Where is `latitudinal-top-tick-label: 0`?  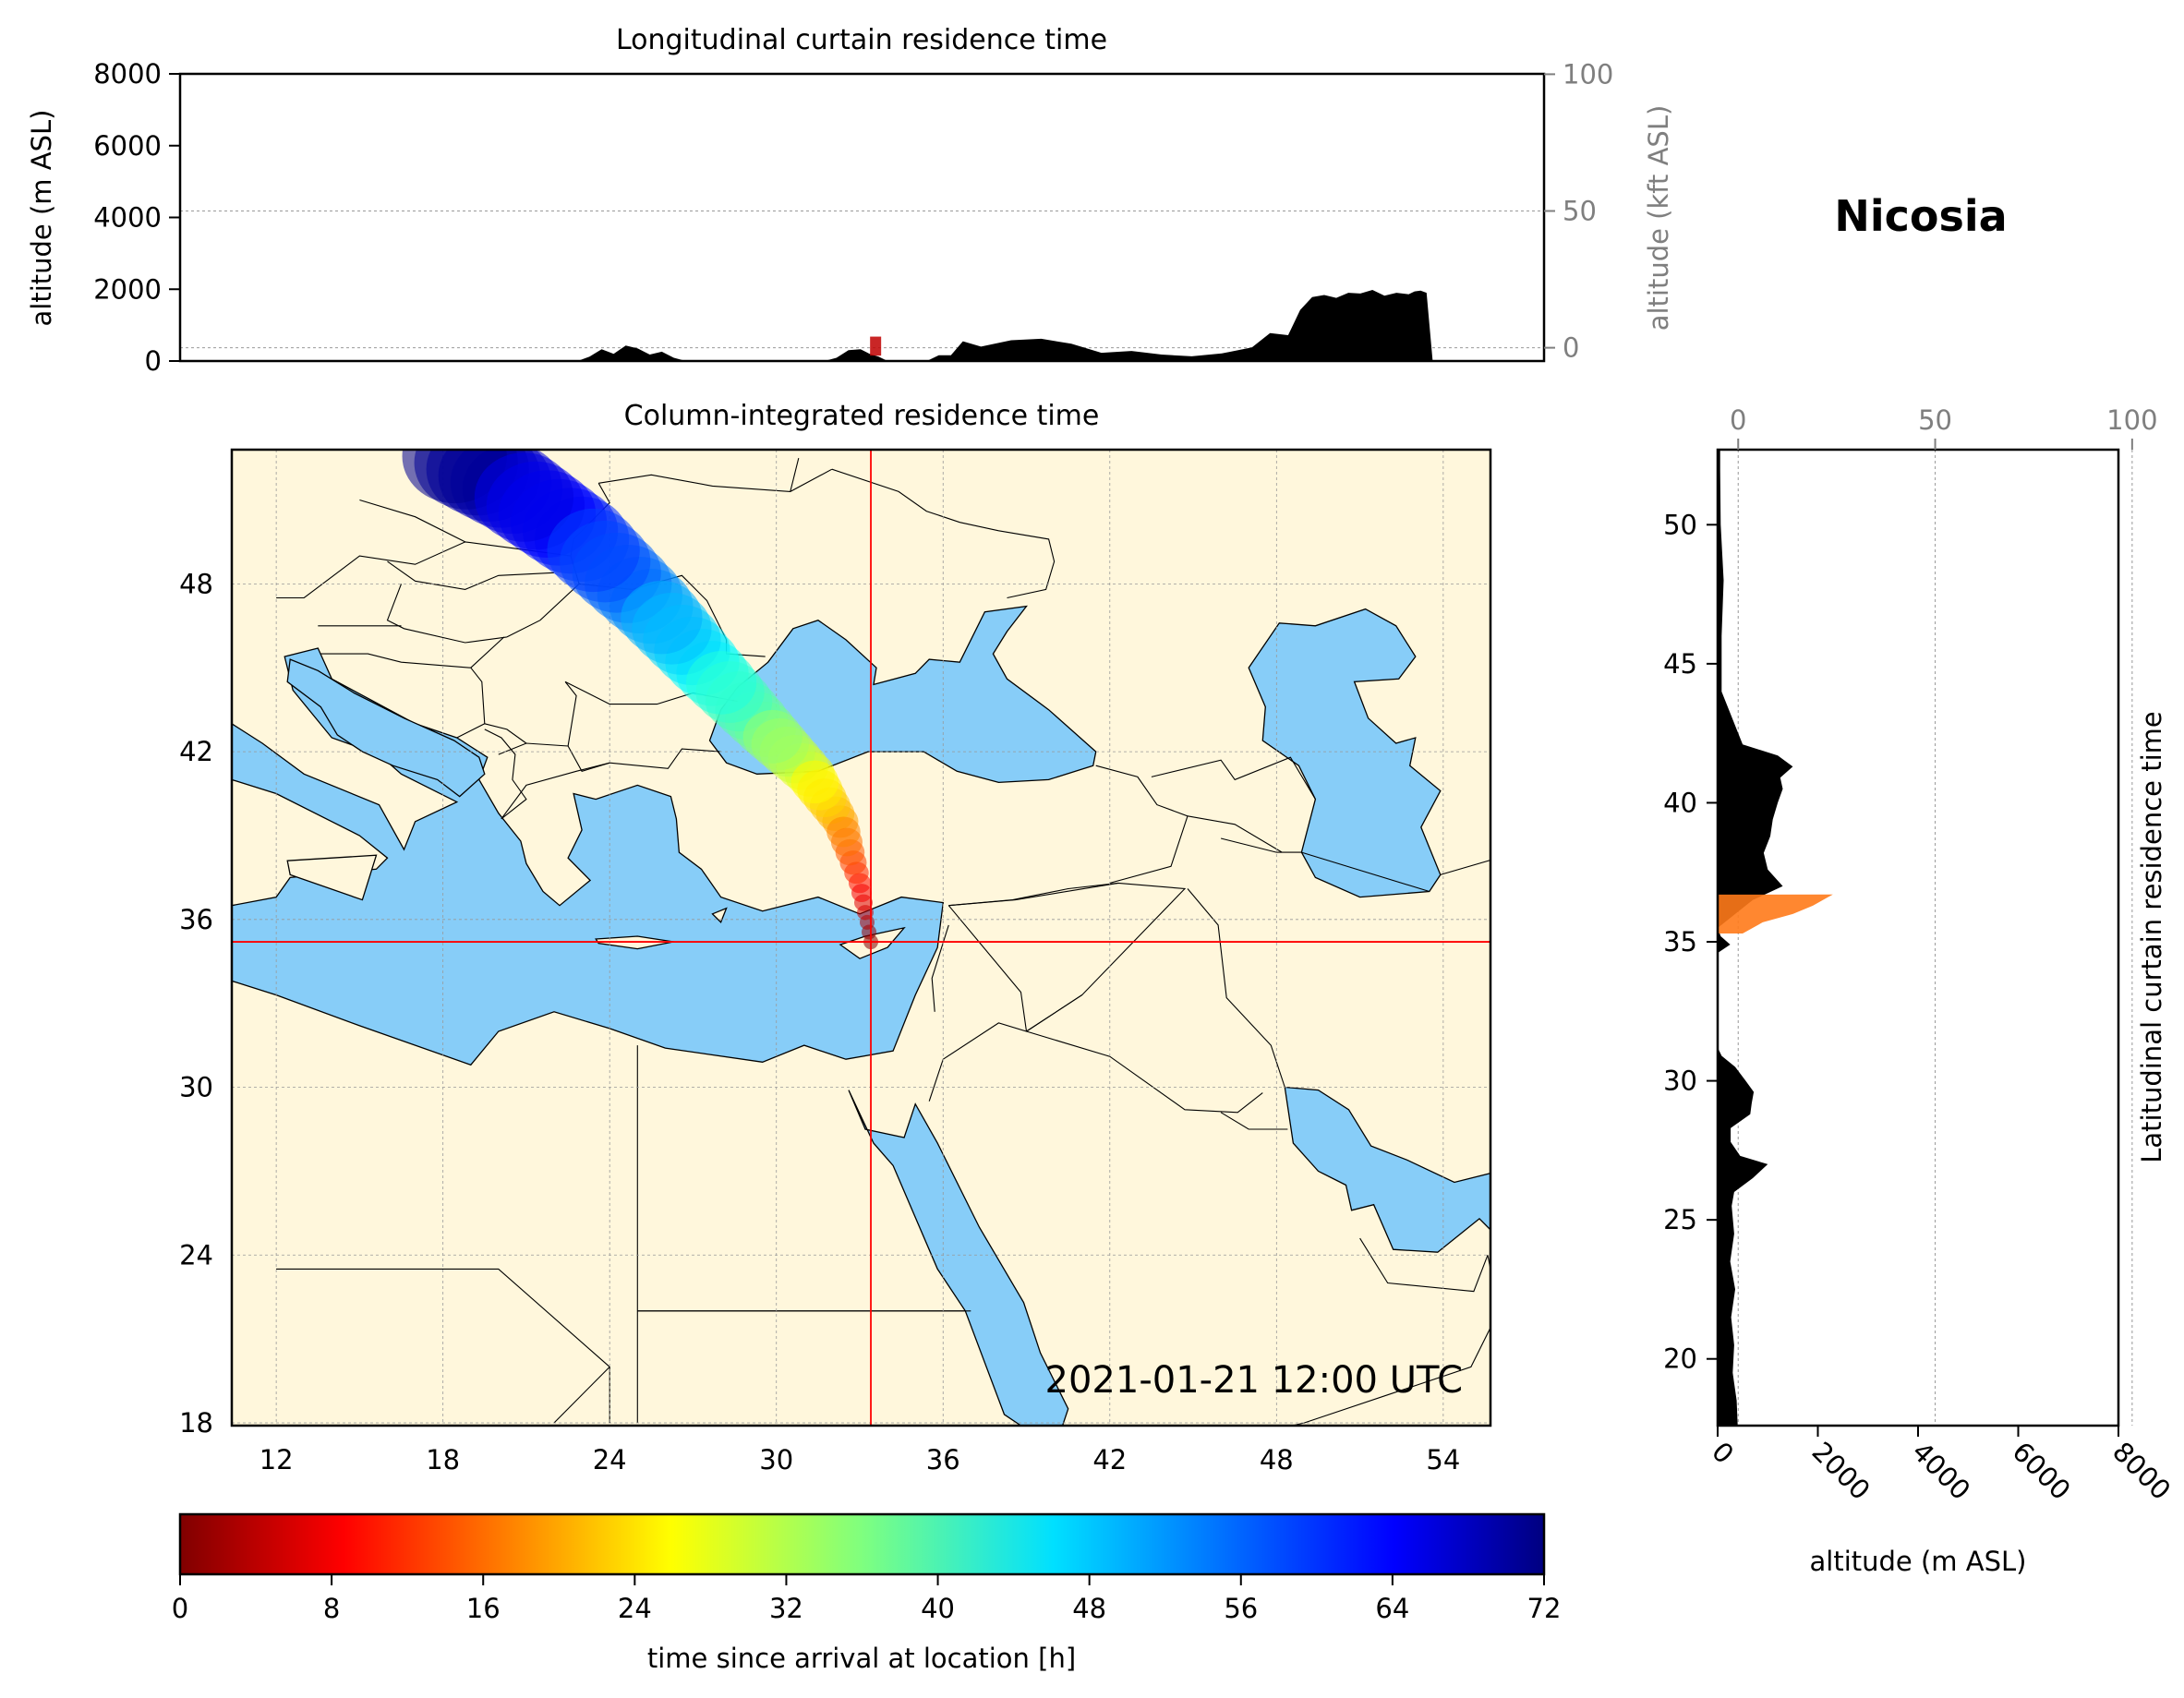
latitudinal-top-tick-label: 0 is located at coordinates (1738, 420).